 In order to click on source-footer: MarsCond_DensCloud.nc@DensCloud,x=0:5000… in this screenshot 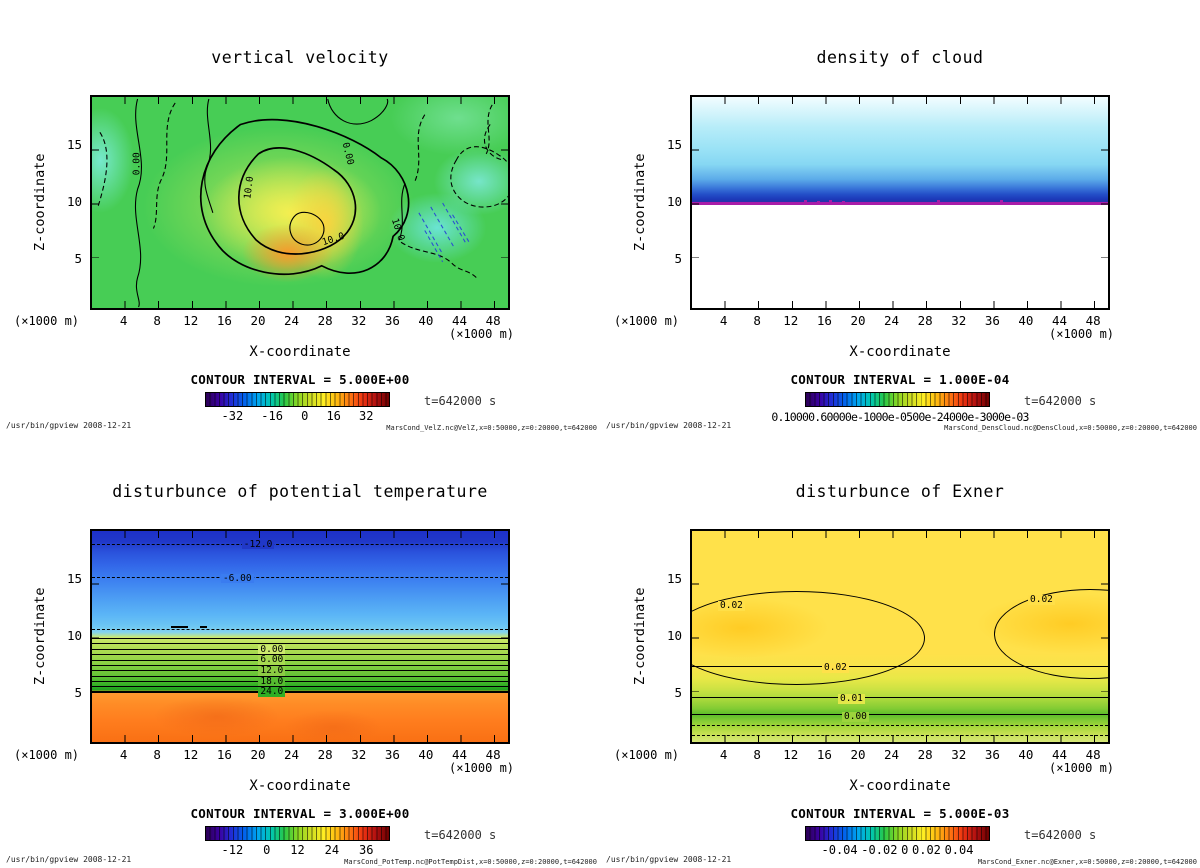, I will do `click(1070, 428)`.